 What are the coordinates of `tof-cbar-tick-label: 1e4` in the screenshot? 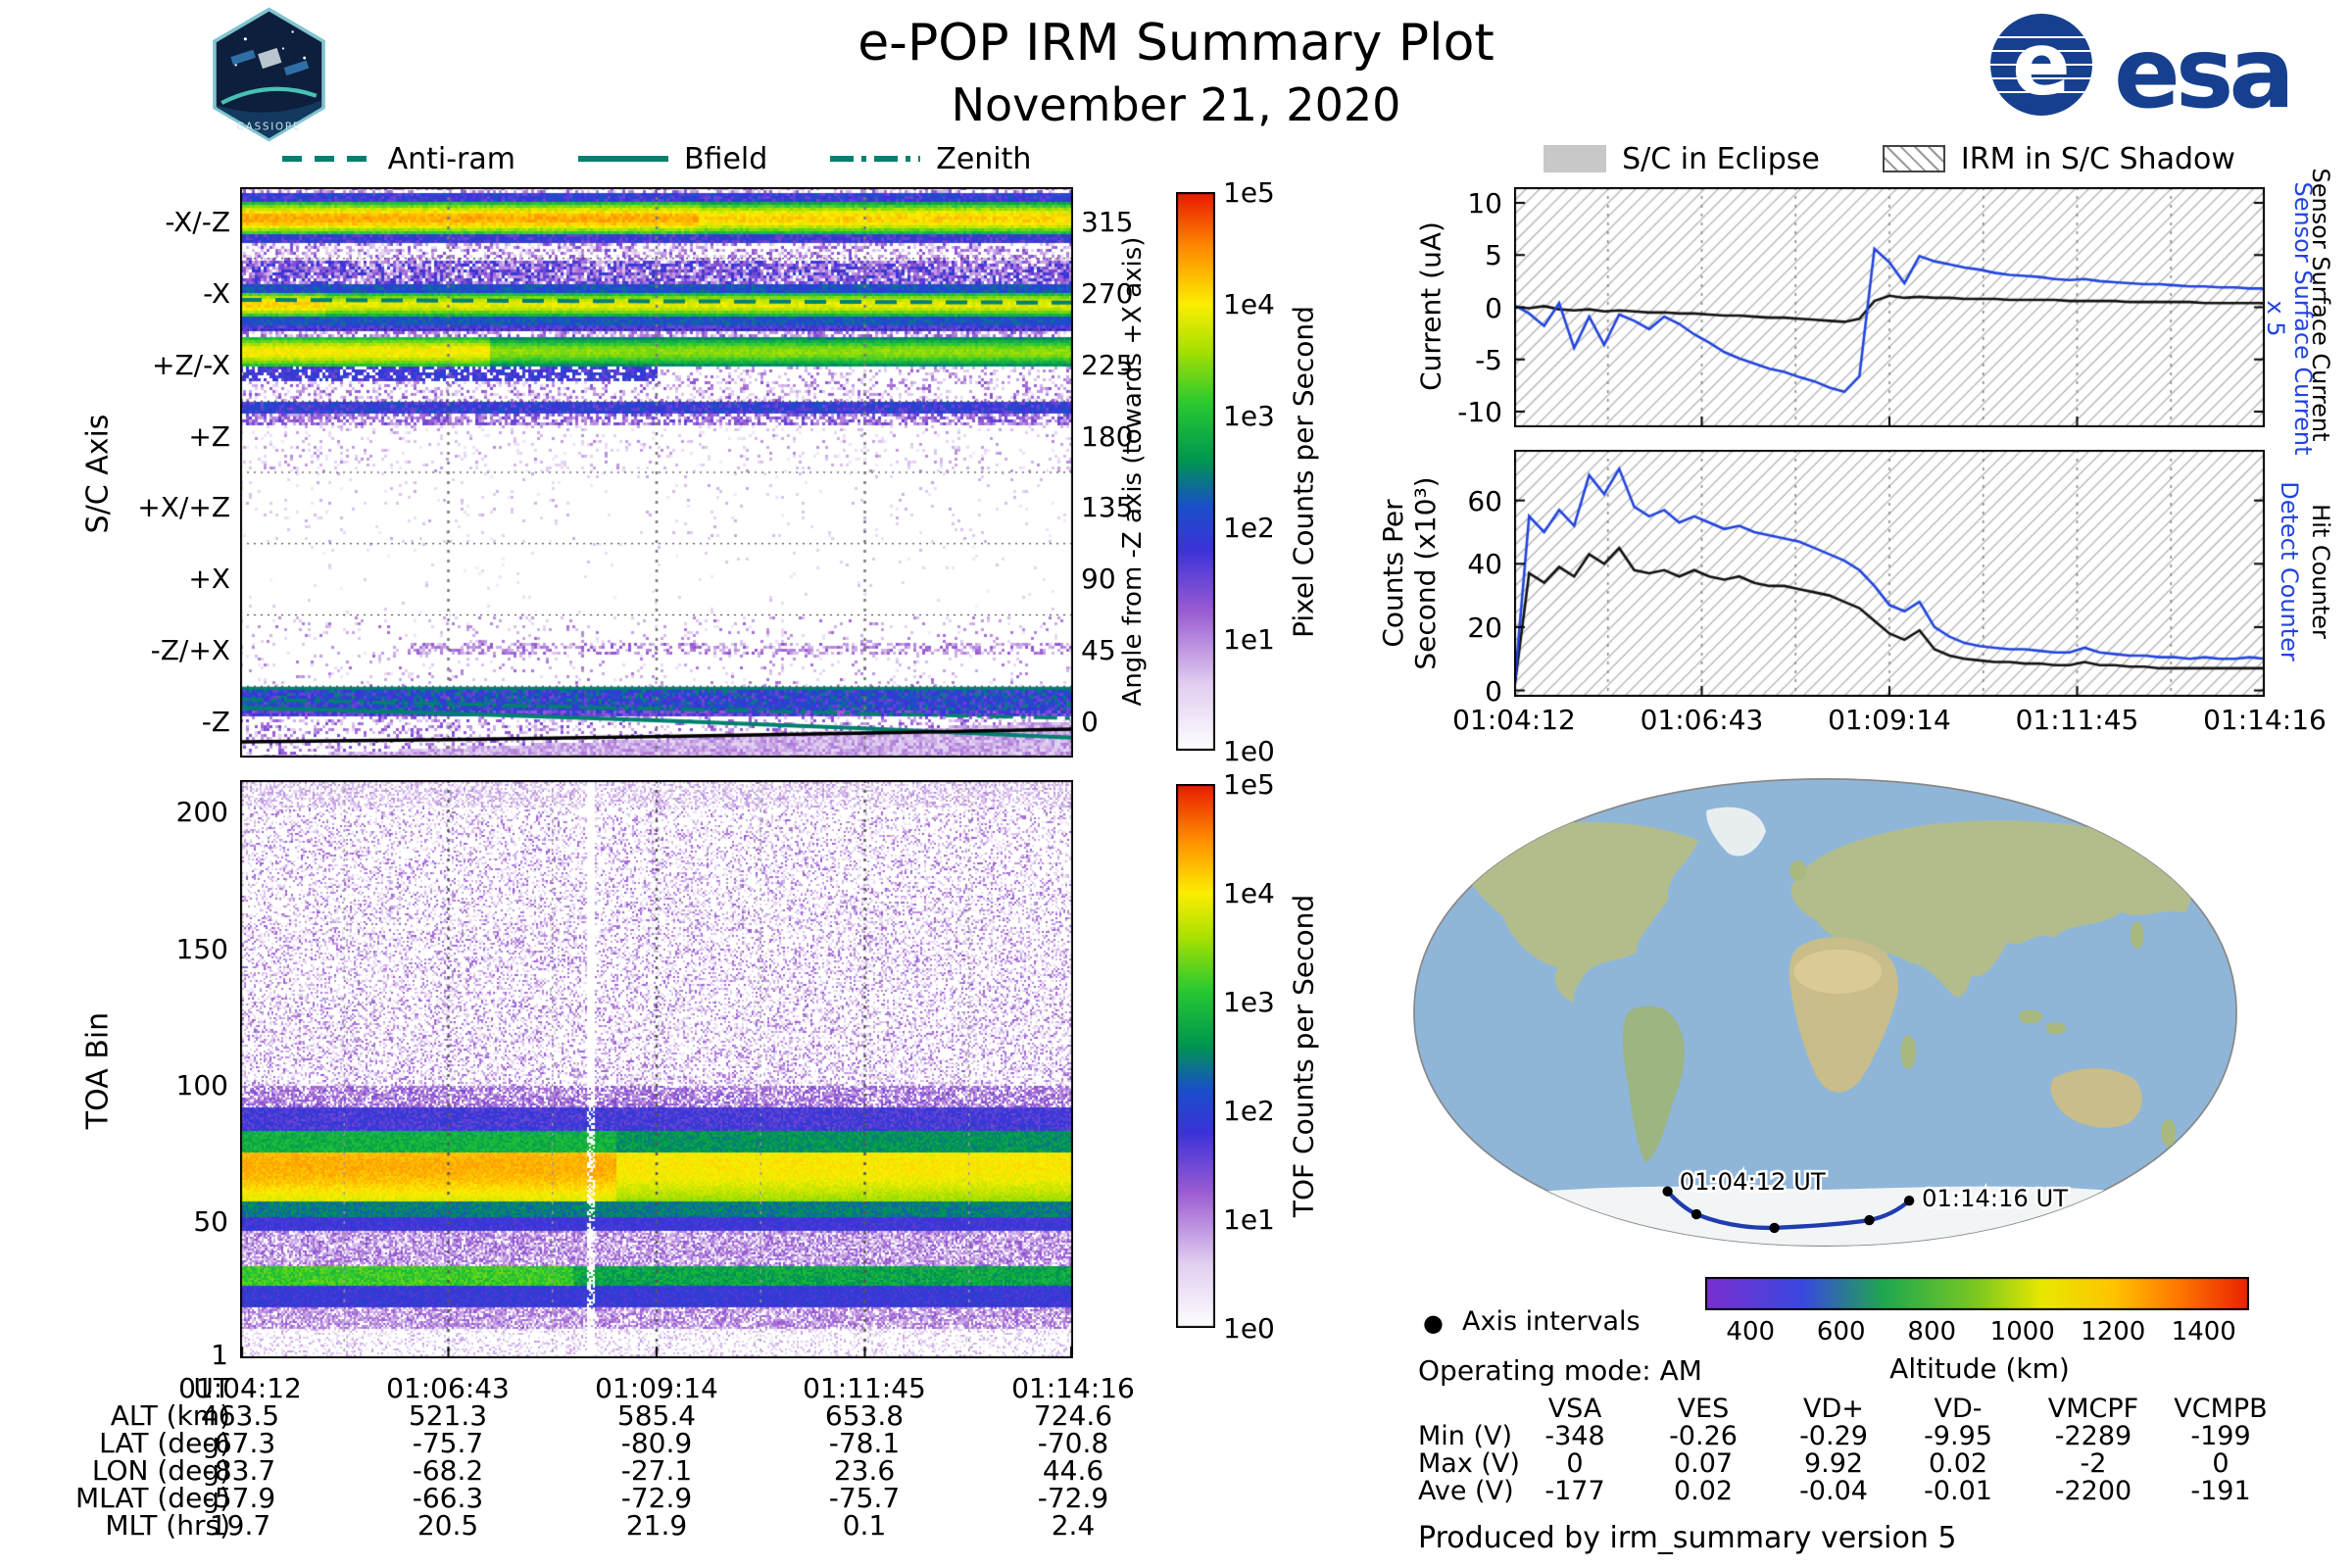 It's located at (1249, 893).